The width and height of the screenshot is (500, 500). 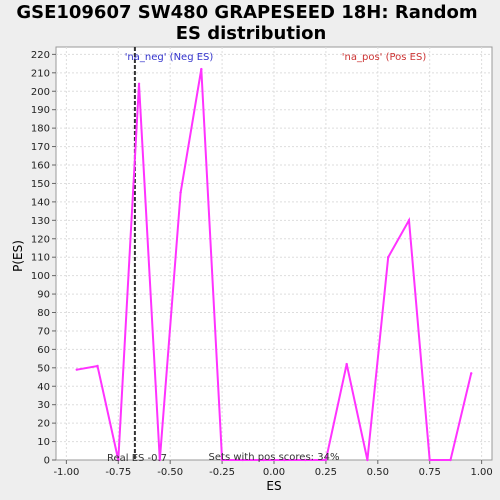 What do you see at coordinates (40, 258) in the screenshot?
I see `y-tick-label: 110` at bounding box center [40, 258].